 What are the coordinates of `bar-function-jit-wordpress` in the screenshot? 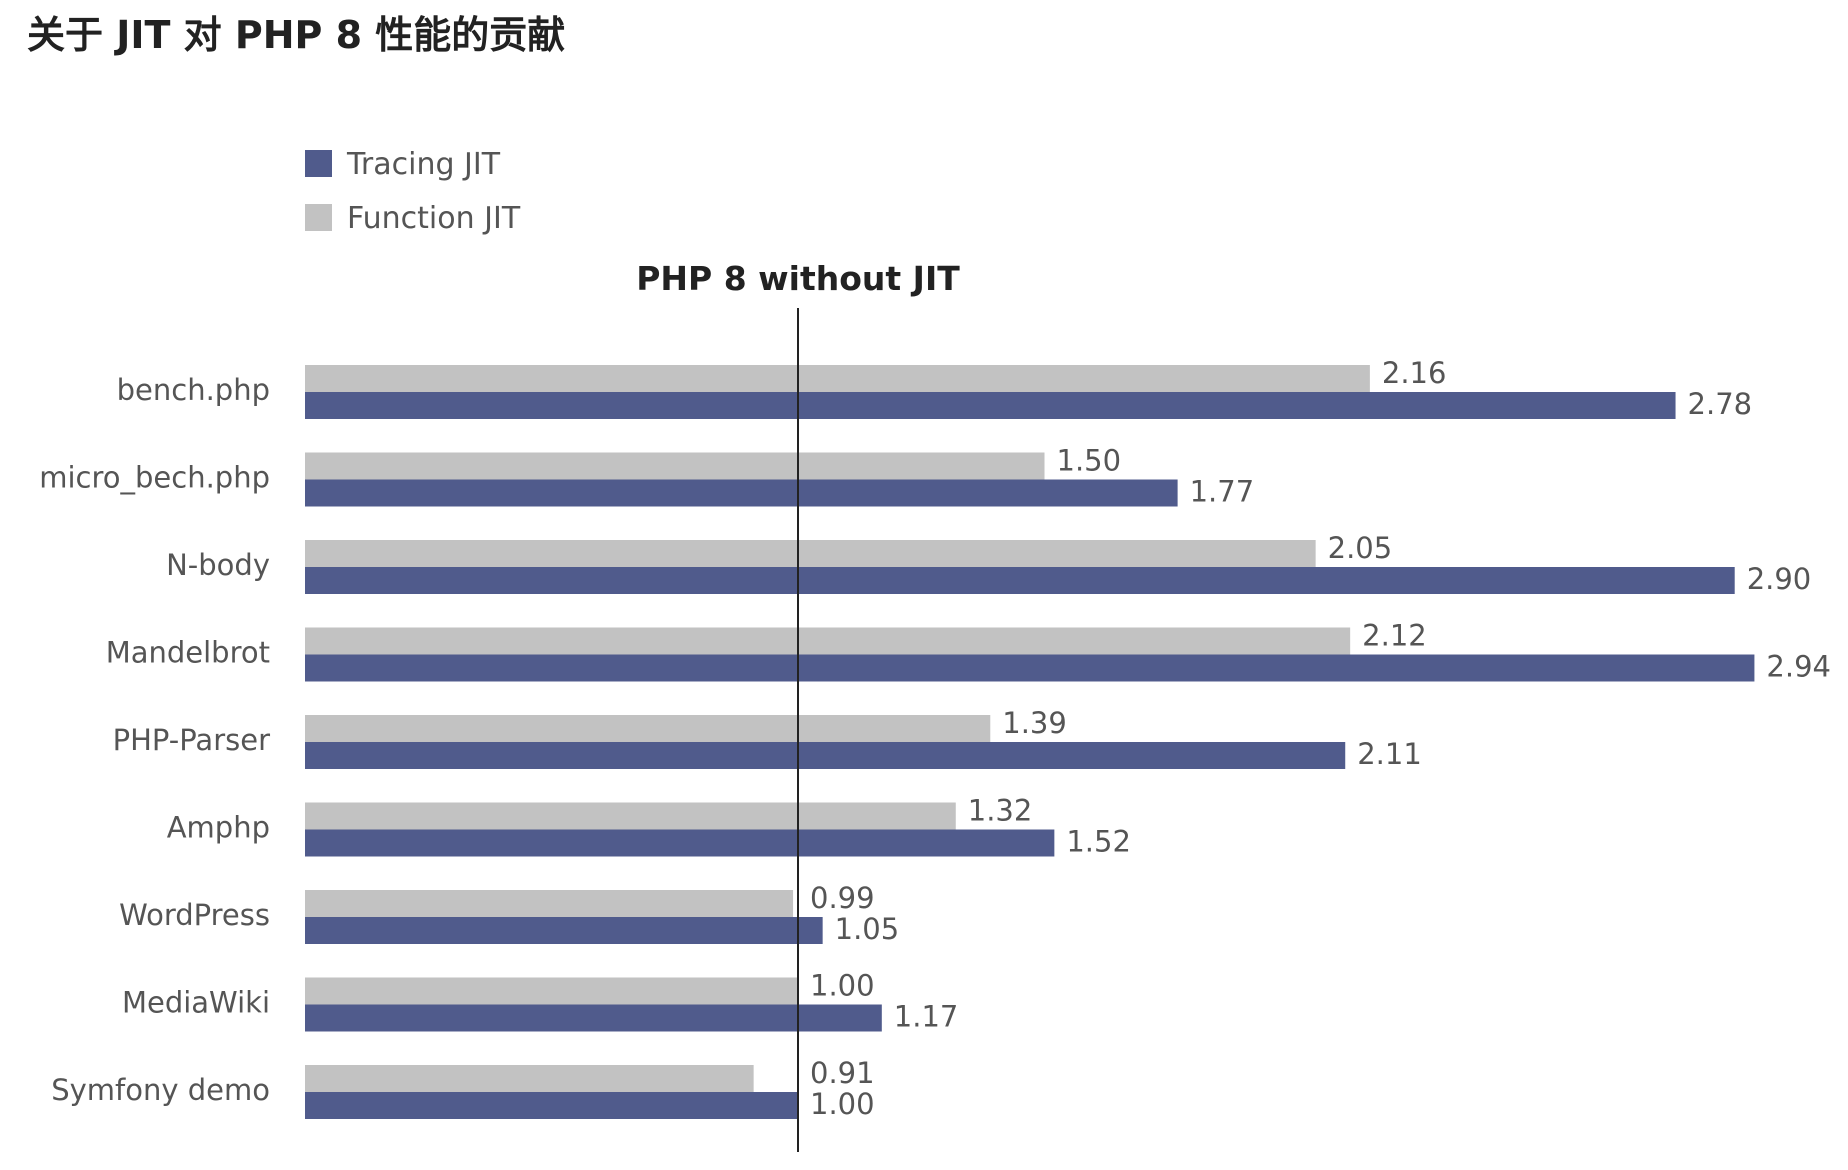 It's located at (549, 903).